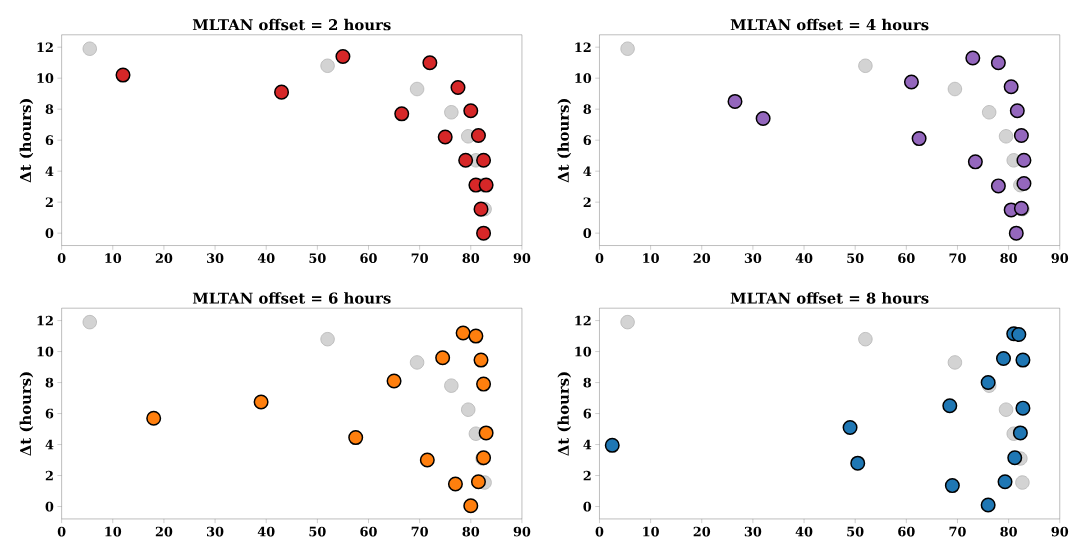  What do you see at coordinates (291, 24) in the screenshot?
I see `chart-title: MLTAN offset = 2 hours` at bounding box center [291, 24].